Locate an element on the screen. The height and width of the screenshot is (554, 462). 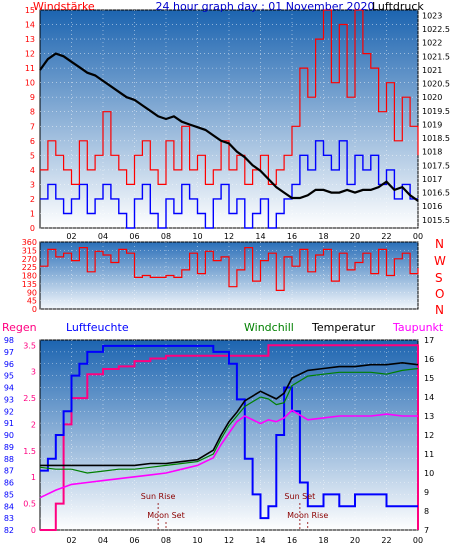
legend-humidity: Luftfeuchte is located at coordinates (97, 327).